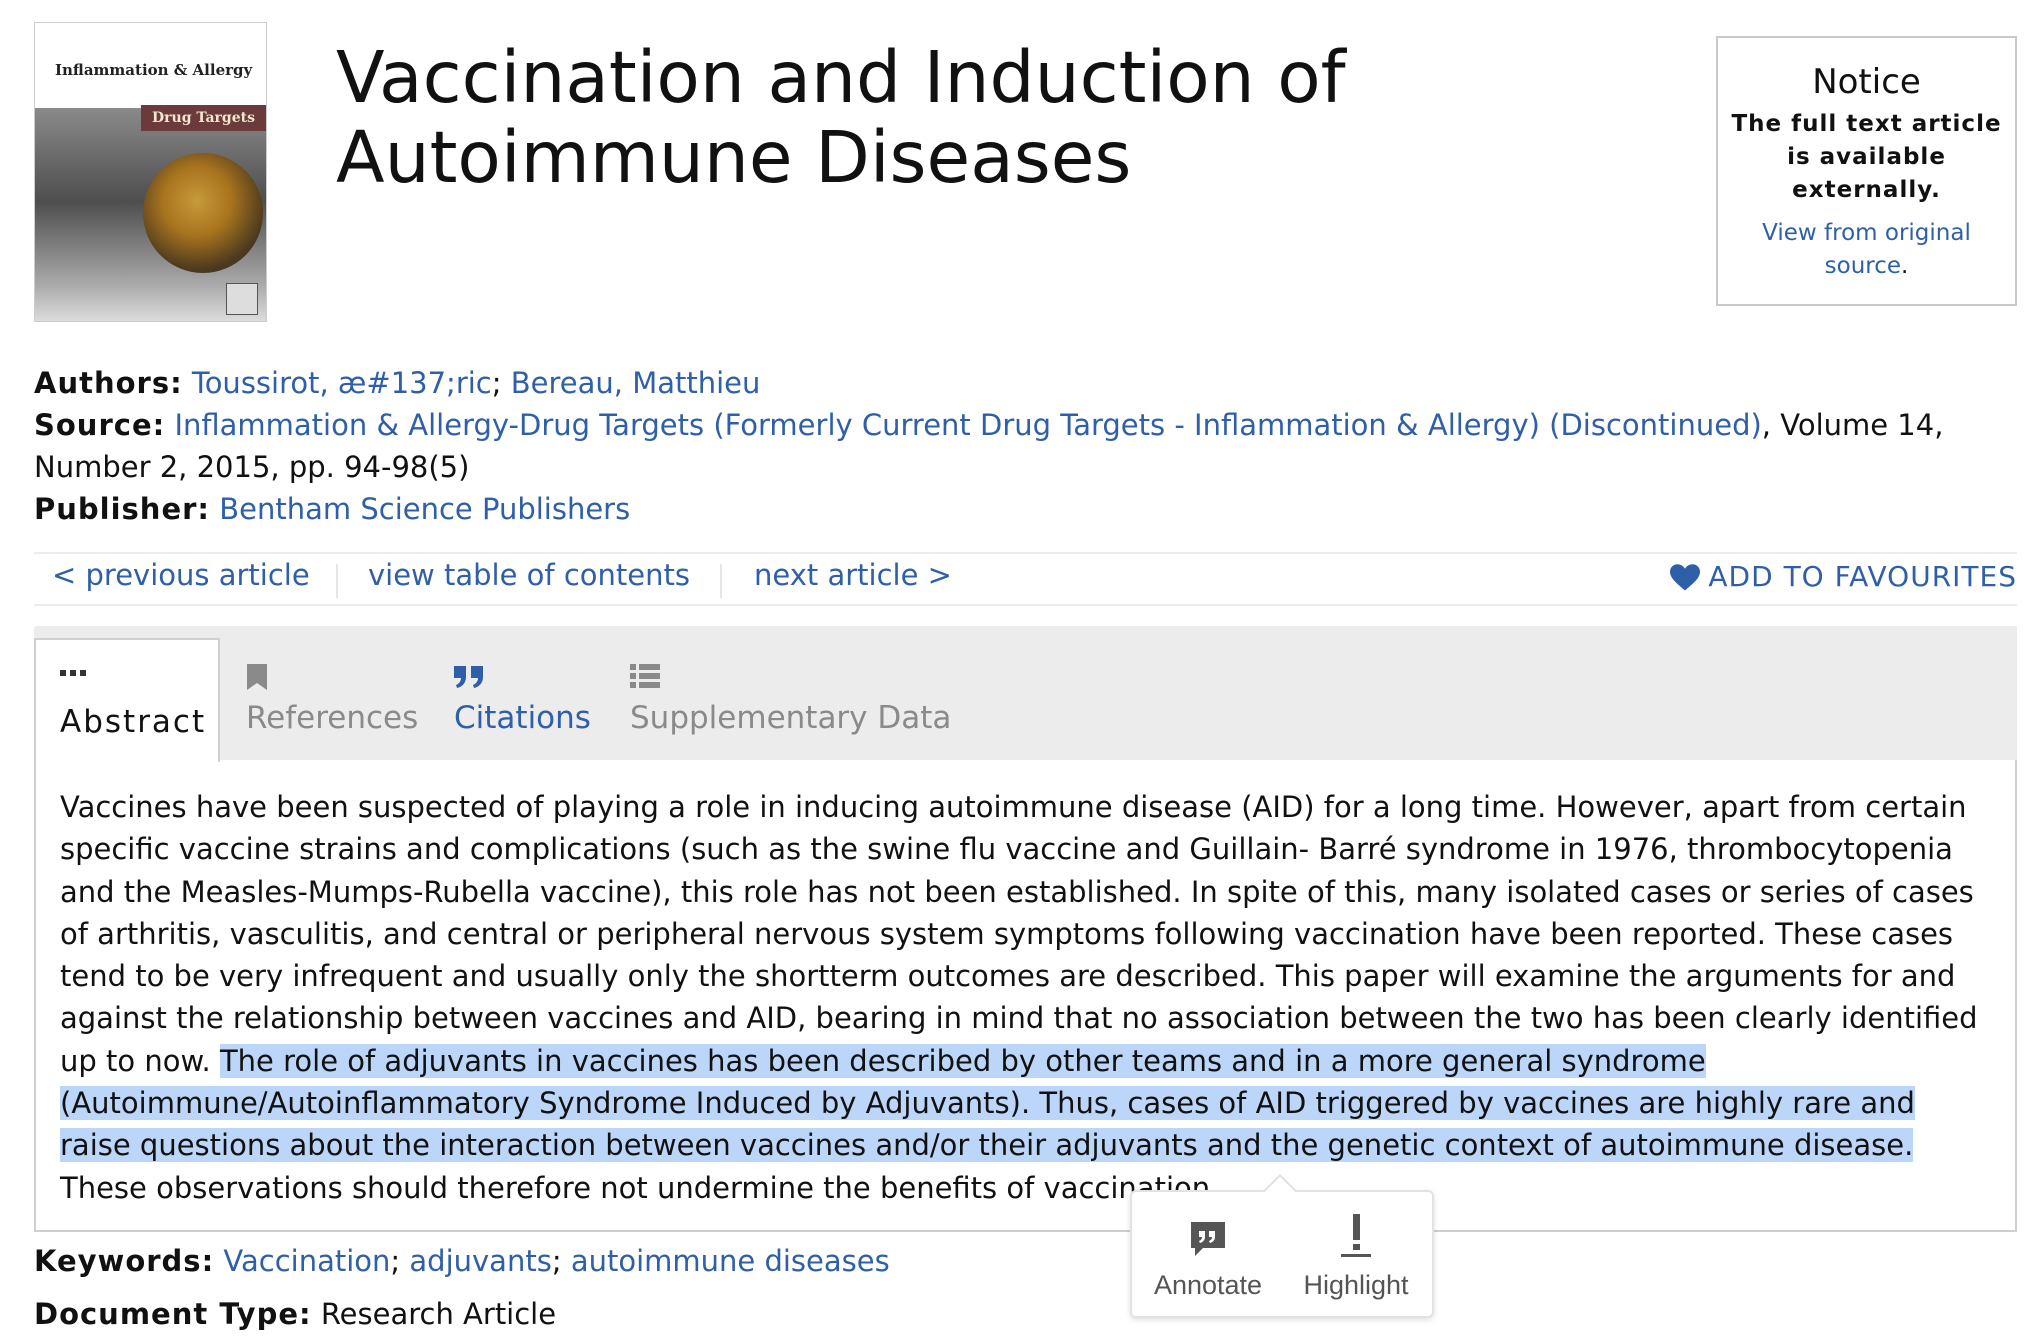 The height and width of the screenshot is (1340, 2032). I want to click on tab-label: Supplementary Data, so click(791, 718).